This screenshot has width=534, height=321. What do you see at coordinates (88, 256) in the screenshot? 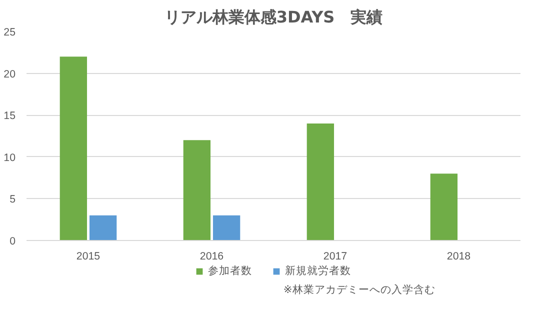
I see `x-tick-label: 2015` at bounding box center [88, 256].